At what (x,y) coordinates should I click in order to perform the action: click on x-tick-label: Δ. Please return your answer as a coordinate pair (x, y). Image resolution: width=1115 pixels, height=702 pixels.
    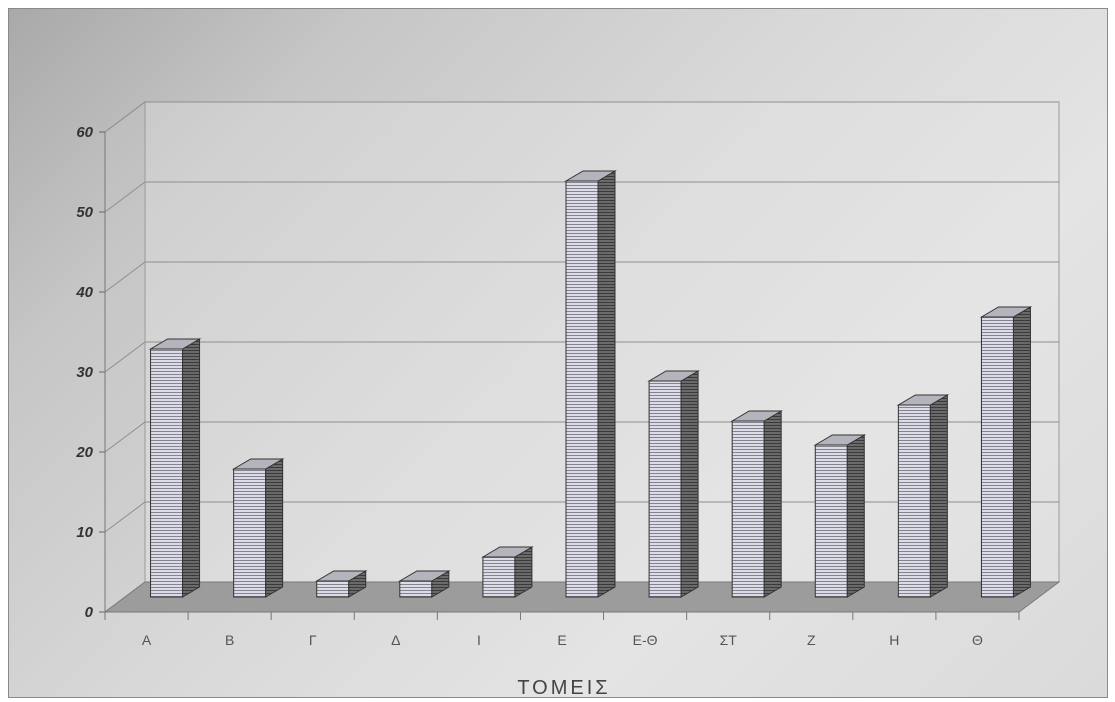
    Looking at the image, I should click on (395, 640).